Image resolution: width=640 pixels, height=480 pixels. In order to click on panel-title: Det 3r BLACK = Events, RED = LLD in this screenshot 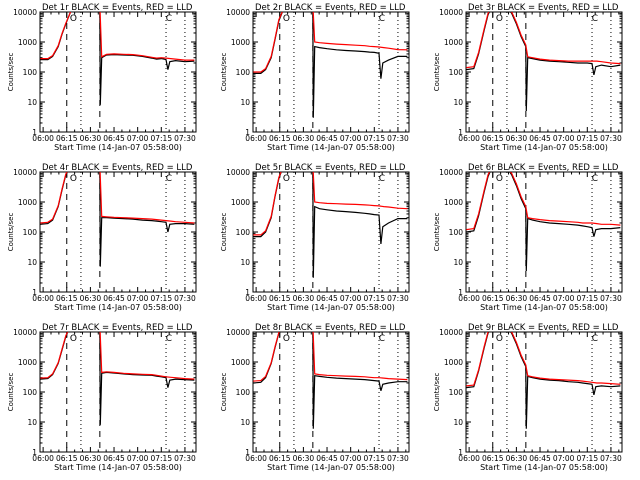, I will do `click(543, 8)`.